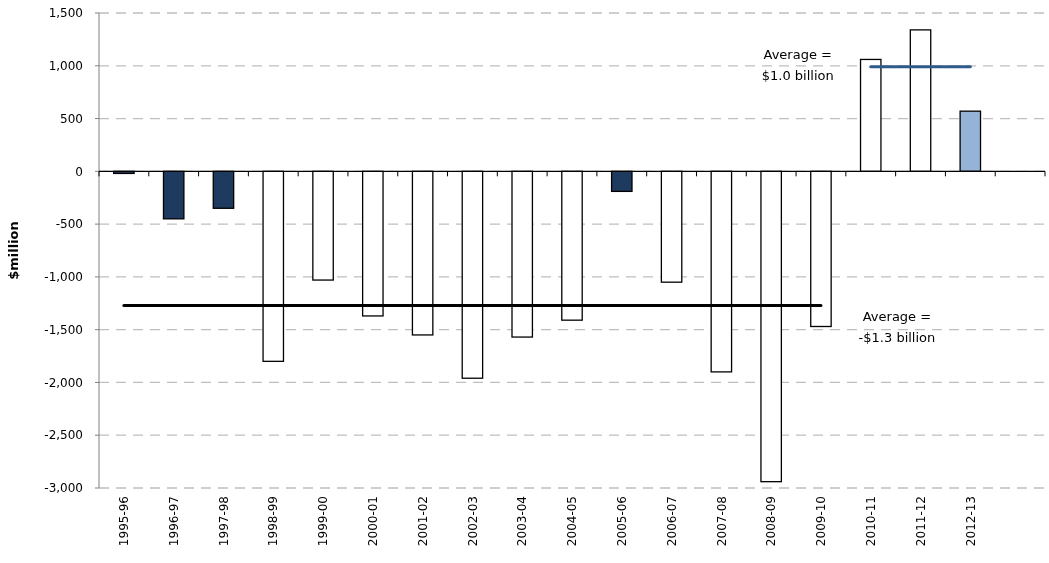 The image size is (1049, 563). I want to click on x-tick-label: 1995-96, so click(124, 521).